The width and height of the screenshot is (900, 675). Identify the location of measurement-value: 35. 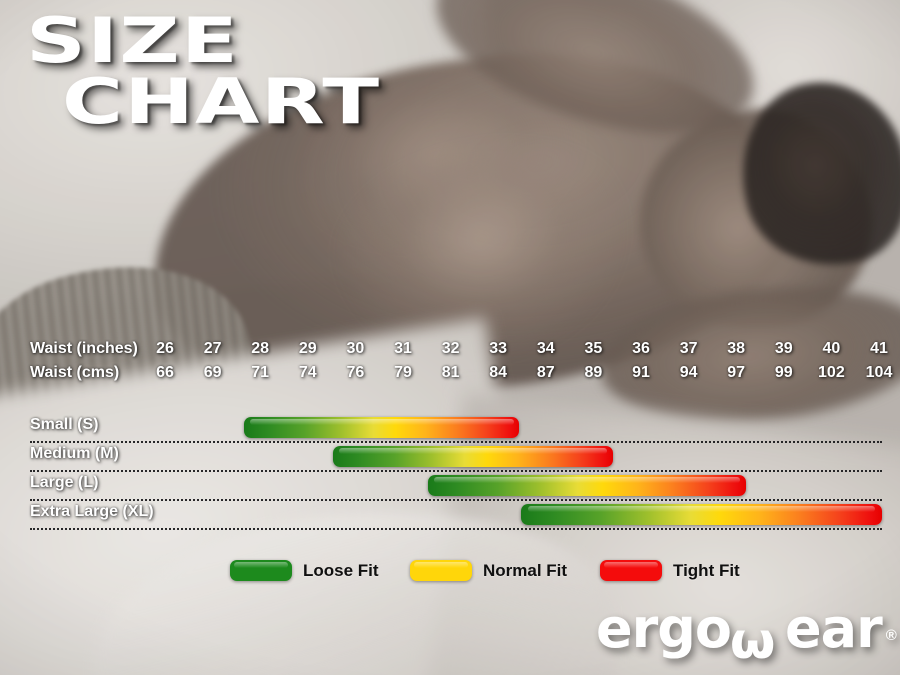
(593, 348).